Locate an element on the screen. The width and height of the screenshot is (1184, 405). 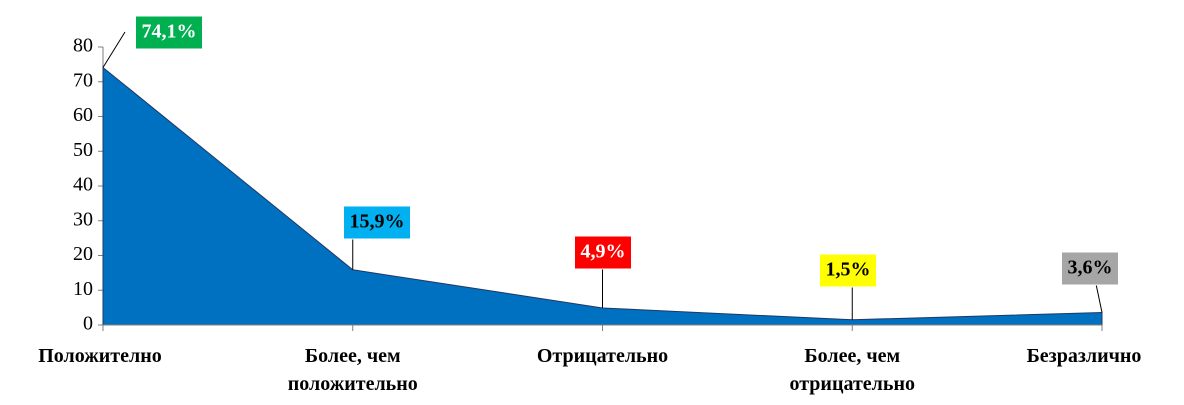
value-label: 4,9% is located at coordinates (603, 252).